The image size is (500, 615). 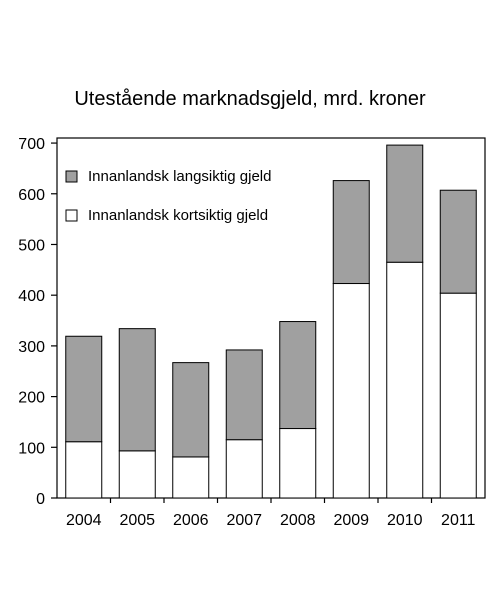 What do you see at coordinates (405, 520) in the screenshot?
I see `x-tick-label: 2010` at bounding box center [405, 520].